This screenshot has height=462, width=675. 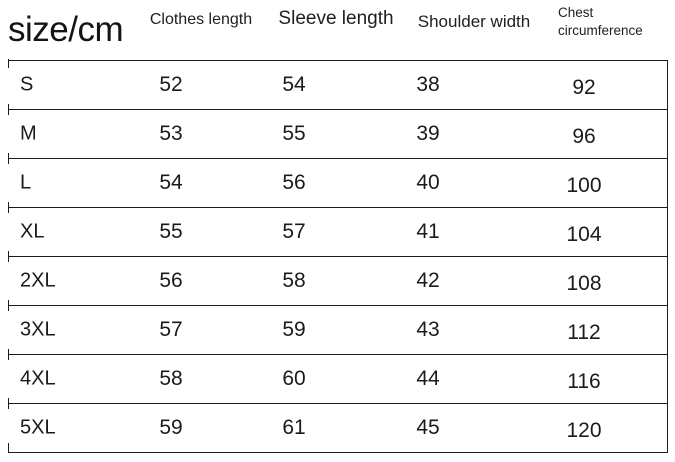 I want to click on chest-circumference-cell: 112, so click(x=584, y=332).